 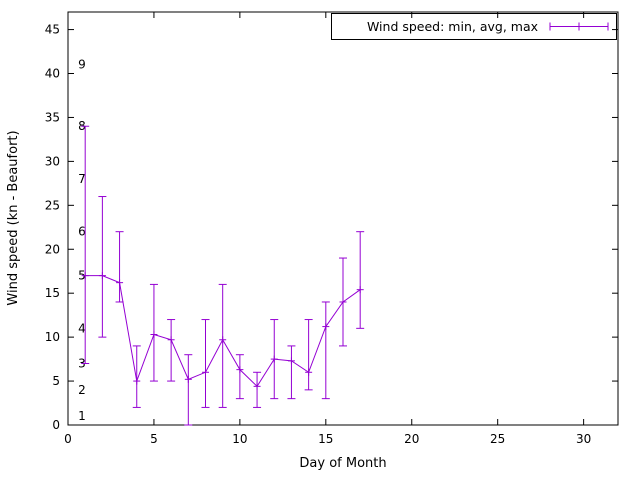 I want to click on x-tick-label: 15, so click(x=325, y=439).